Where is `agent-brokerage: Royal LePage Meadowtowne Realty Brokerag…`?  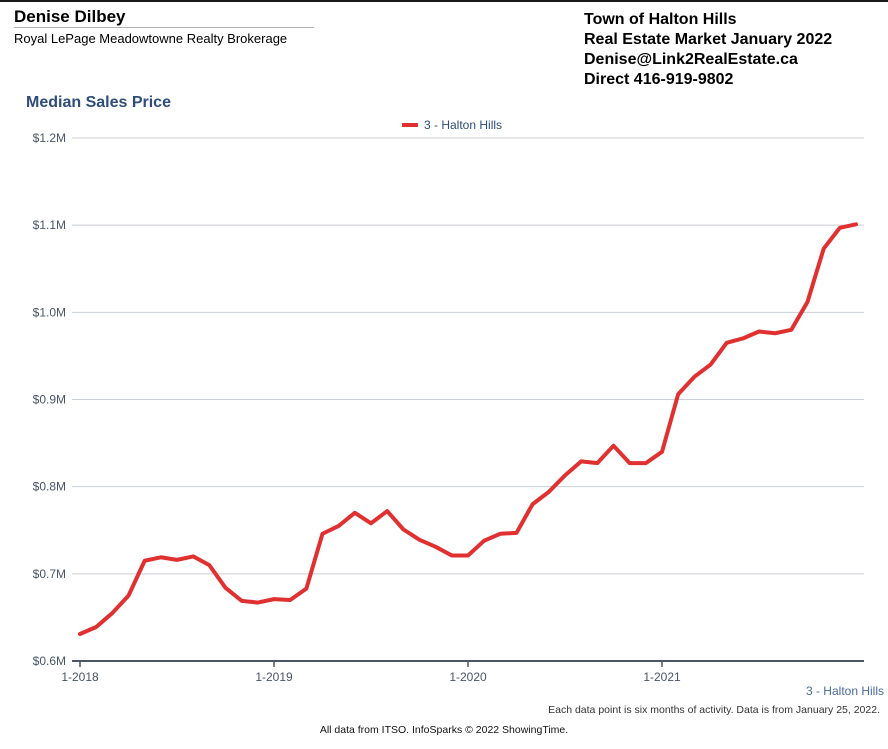 agent-brokerage: Royal LePage Meadowtowne Realty Brokerag… is located at coordinates (151, 38).